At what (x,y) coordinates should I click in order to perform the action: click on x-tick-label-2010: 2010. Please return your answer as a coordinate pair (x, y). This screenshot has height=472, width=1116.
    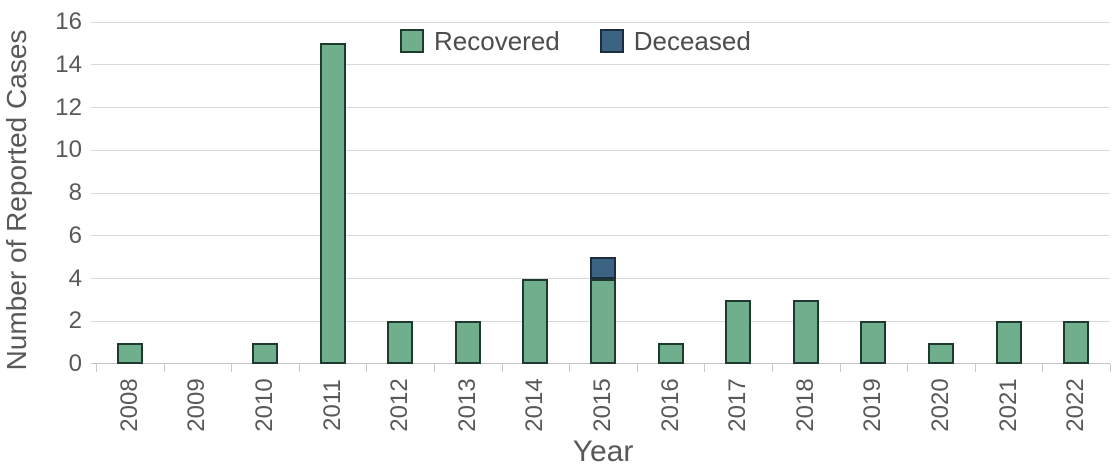
    Looking at the image, I should click on (264, 405).